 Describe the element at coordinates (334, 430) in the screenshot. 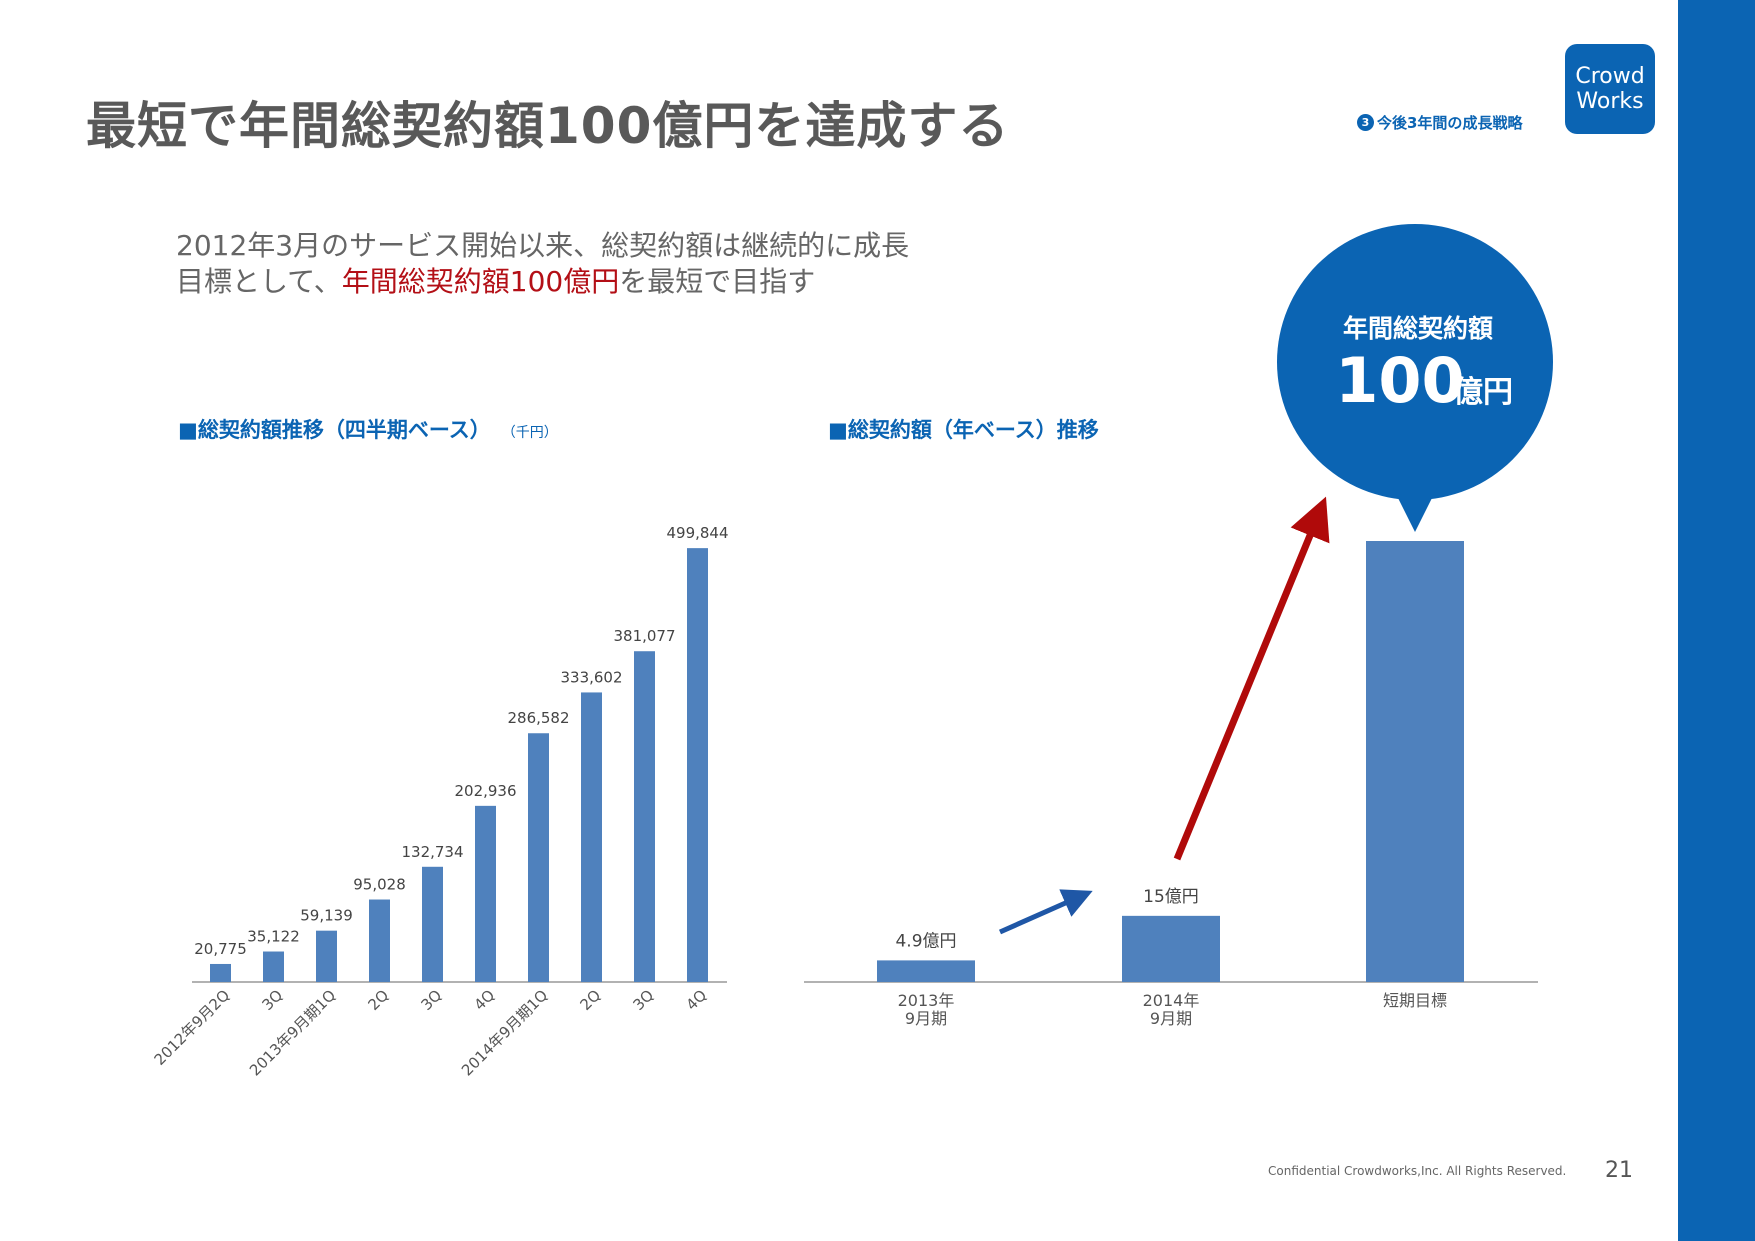

I see `quarterly-chart-title-text: ■総契約額推移（四半期ベース）` at that location.